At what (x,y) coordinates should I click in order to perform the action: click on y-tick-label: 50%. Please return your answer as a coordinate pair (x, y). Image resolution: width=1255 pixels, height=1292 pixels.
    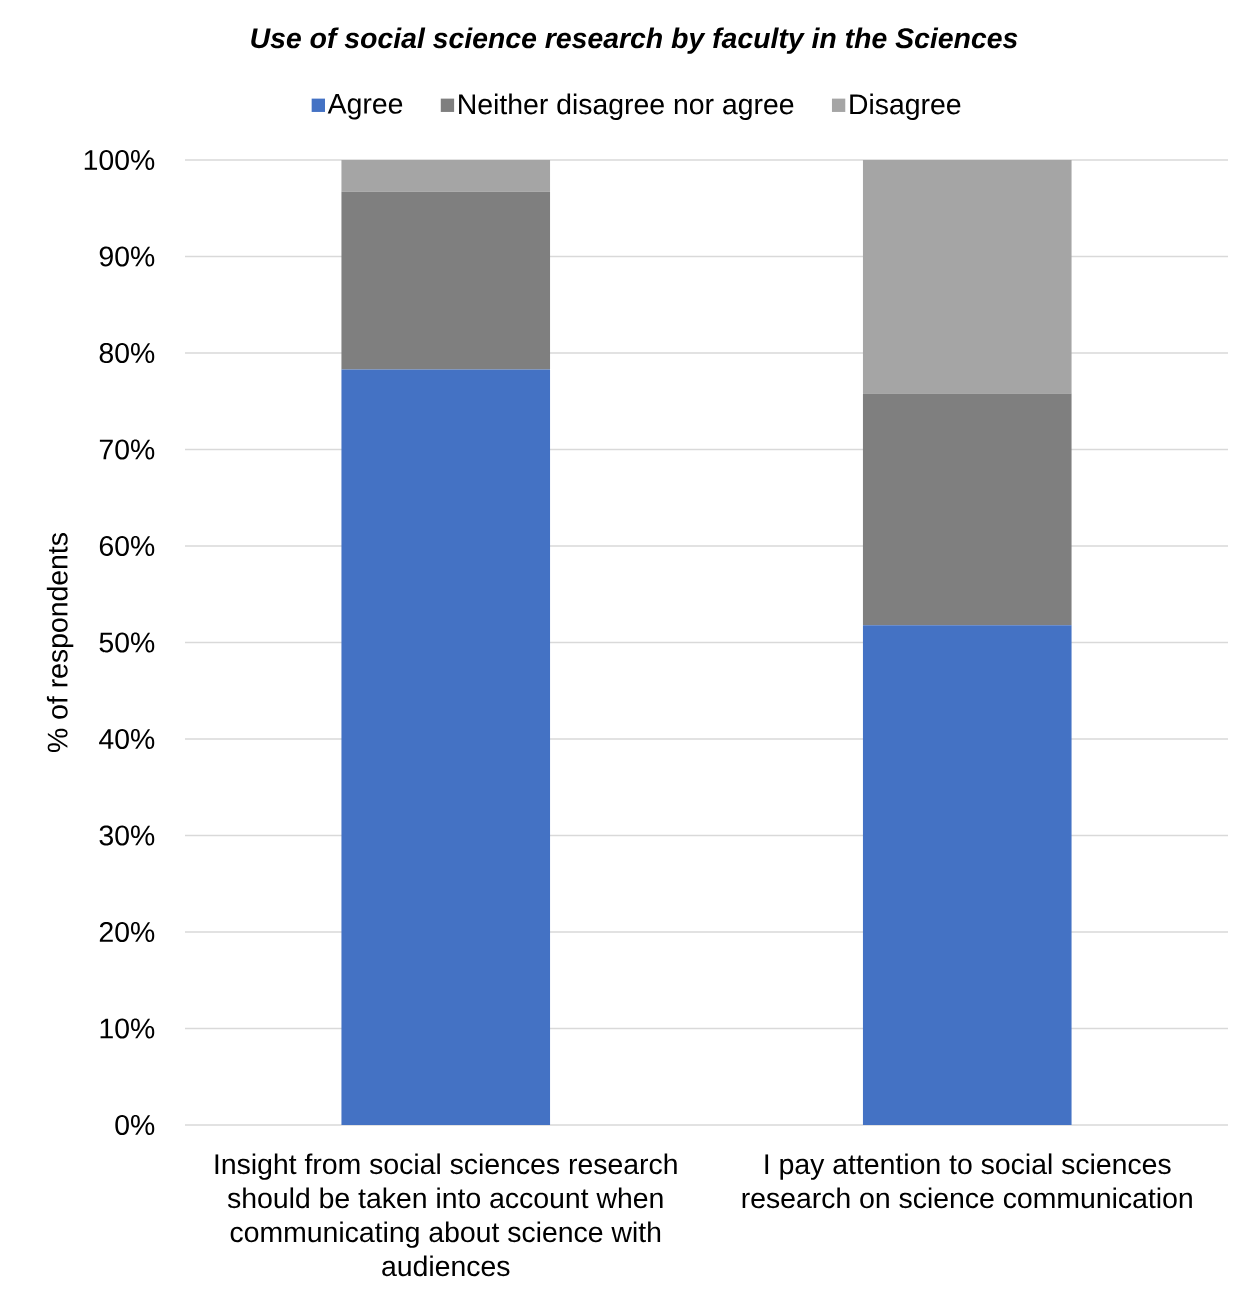
    Looking at the image, I should click on (127, 642).